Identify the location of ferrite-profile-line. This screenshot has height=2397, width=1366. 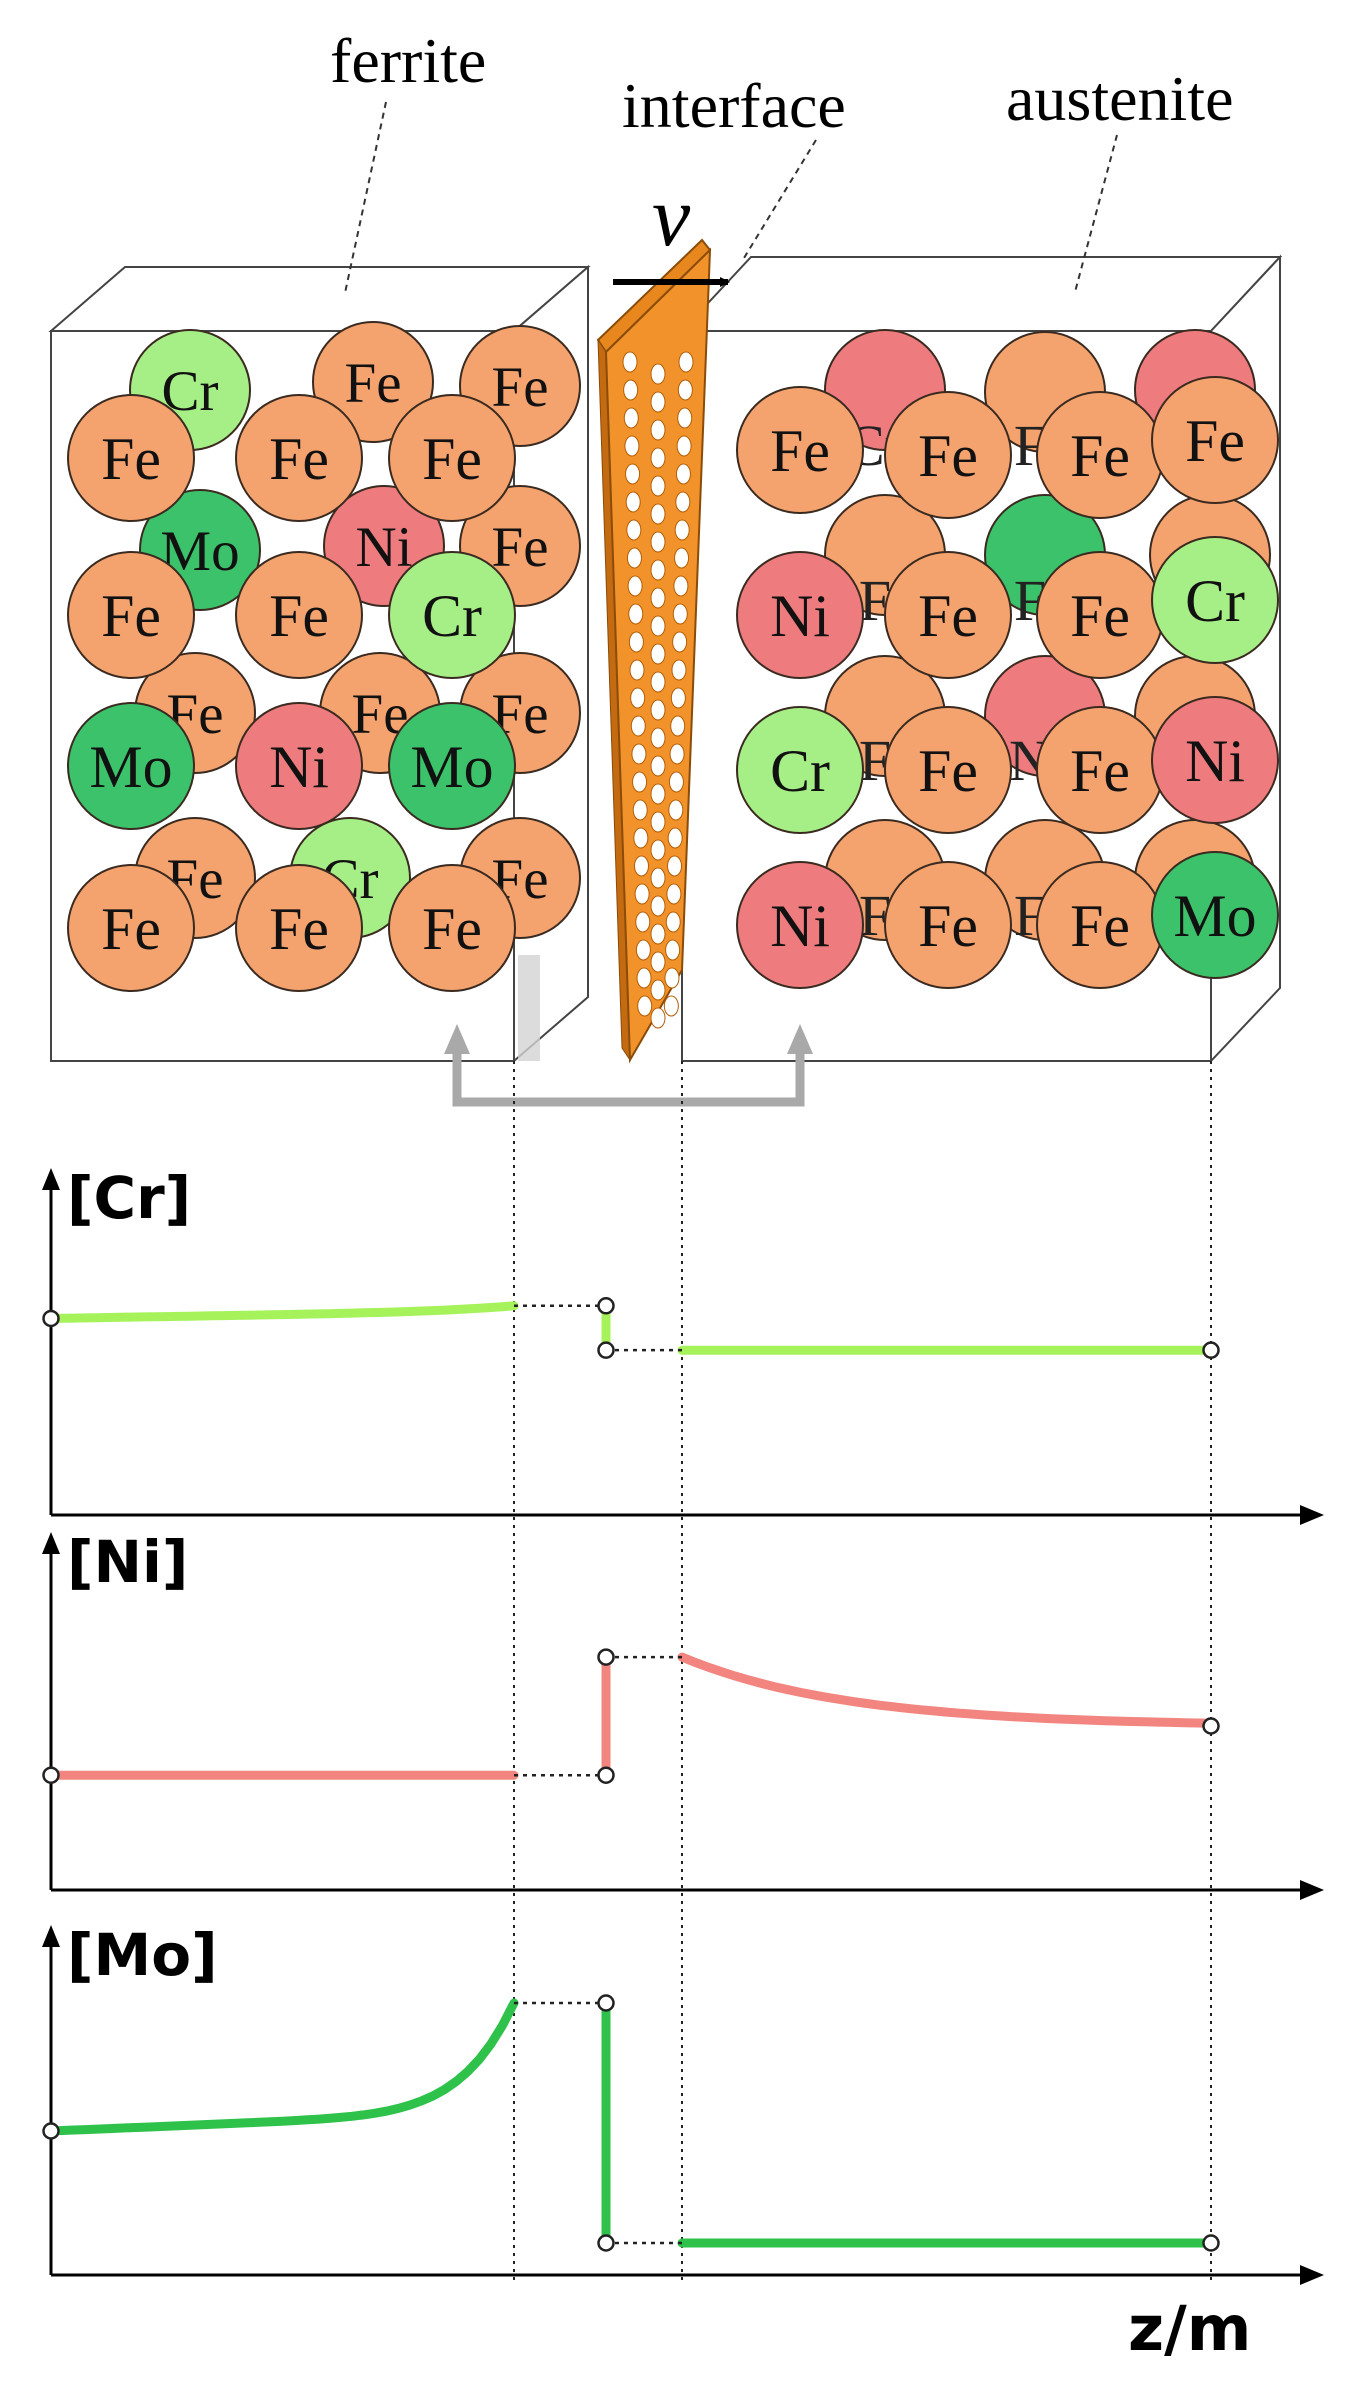
(282, 2067).